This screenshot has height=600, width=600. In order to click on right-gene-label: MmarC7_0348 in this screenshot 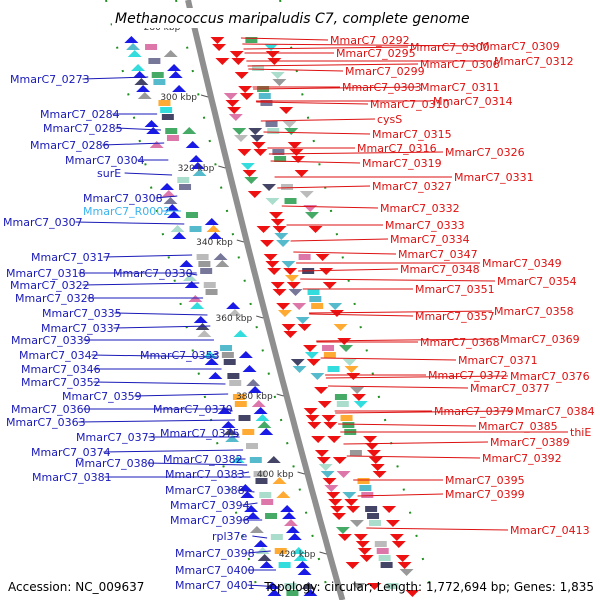, I will do `click(440, 269)`.